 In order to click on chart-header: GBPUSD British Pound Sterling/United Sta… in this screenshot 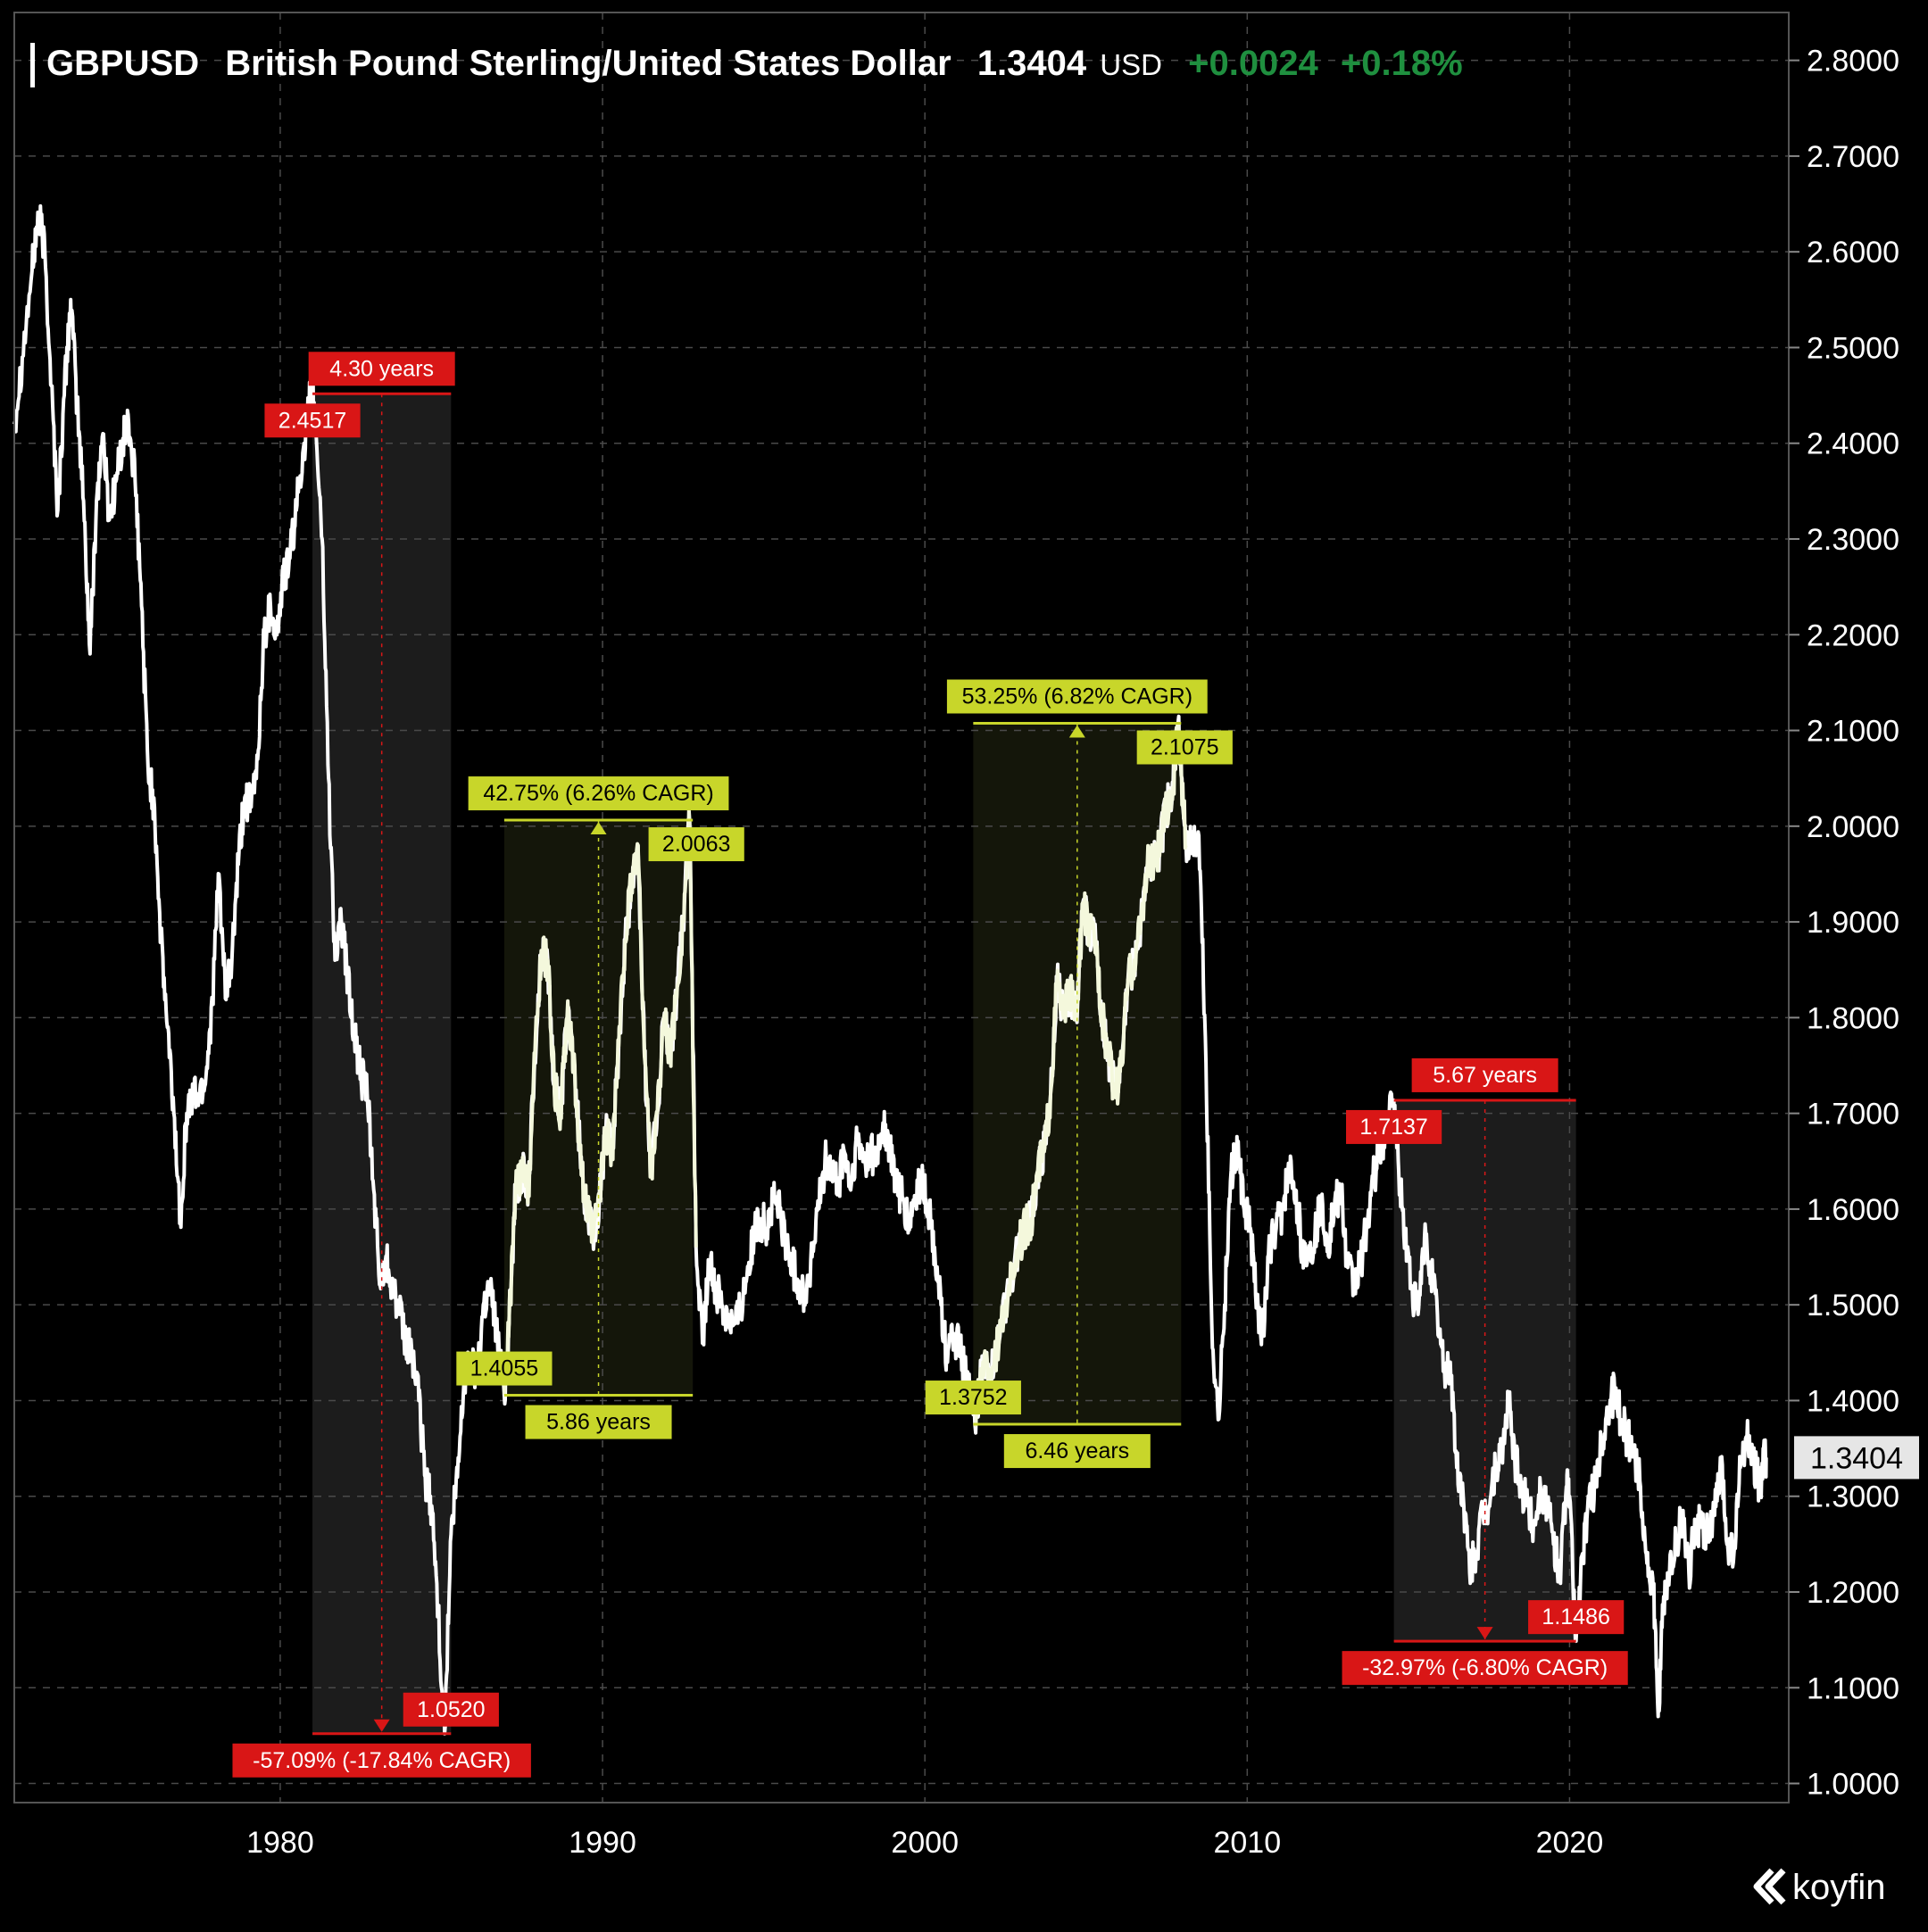, I will do `click(754, 63)`.